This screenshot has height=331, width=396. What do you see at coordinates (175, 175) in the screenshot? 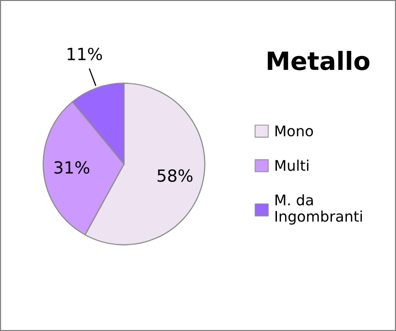
I see `data-label: 58%` at bounding box center [175, 175].